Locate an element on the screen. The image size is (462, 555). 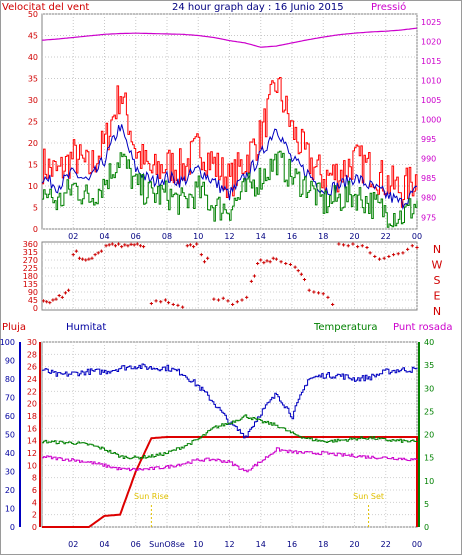
pressure-right-tick: 1020 is located at coordinates (431, 41).